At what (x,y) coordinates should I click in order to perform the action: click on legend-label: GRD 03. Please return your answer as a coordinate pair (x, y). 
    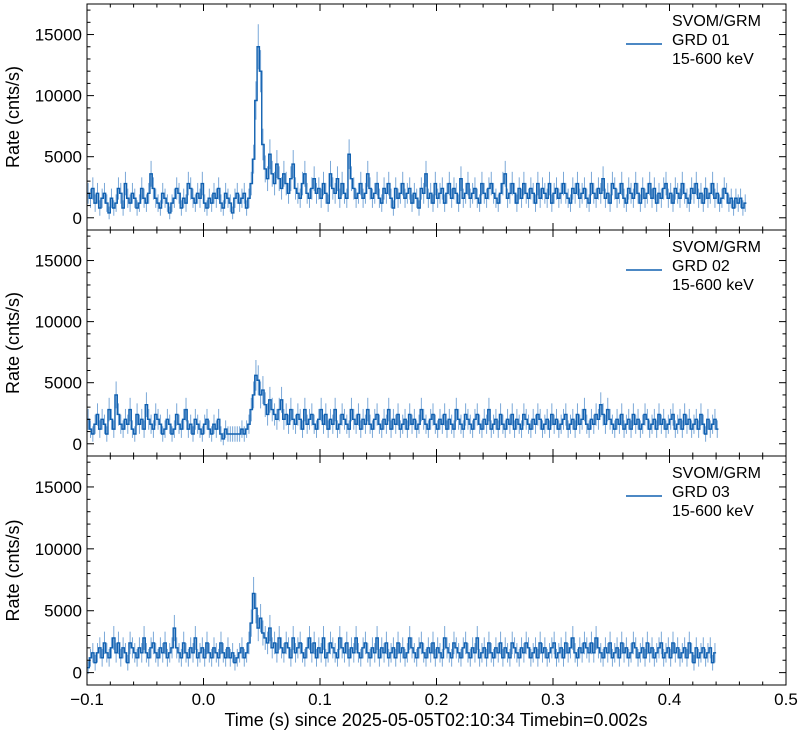
    Looking at the image, I should click on (701, 492).